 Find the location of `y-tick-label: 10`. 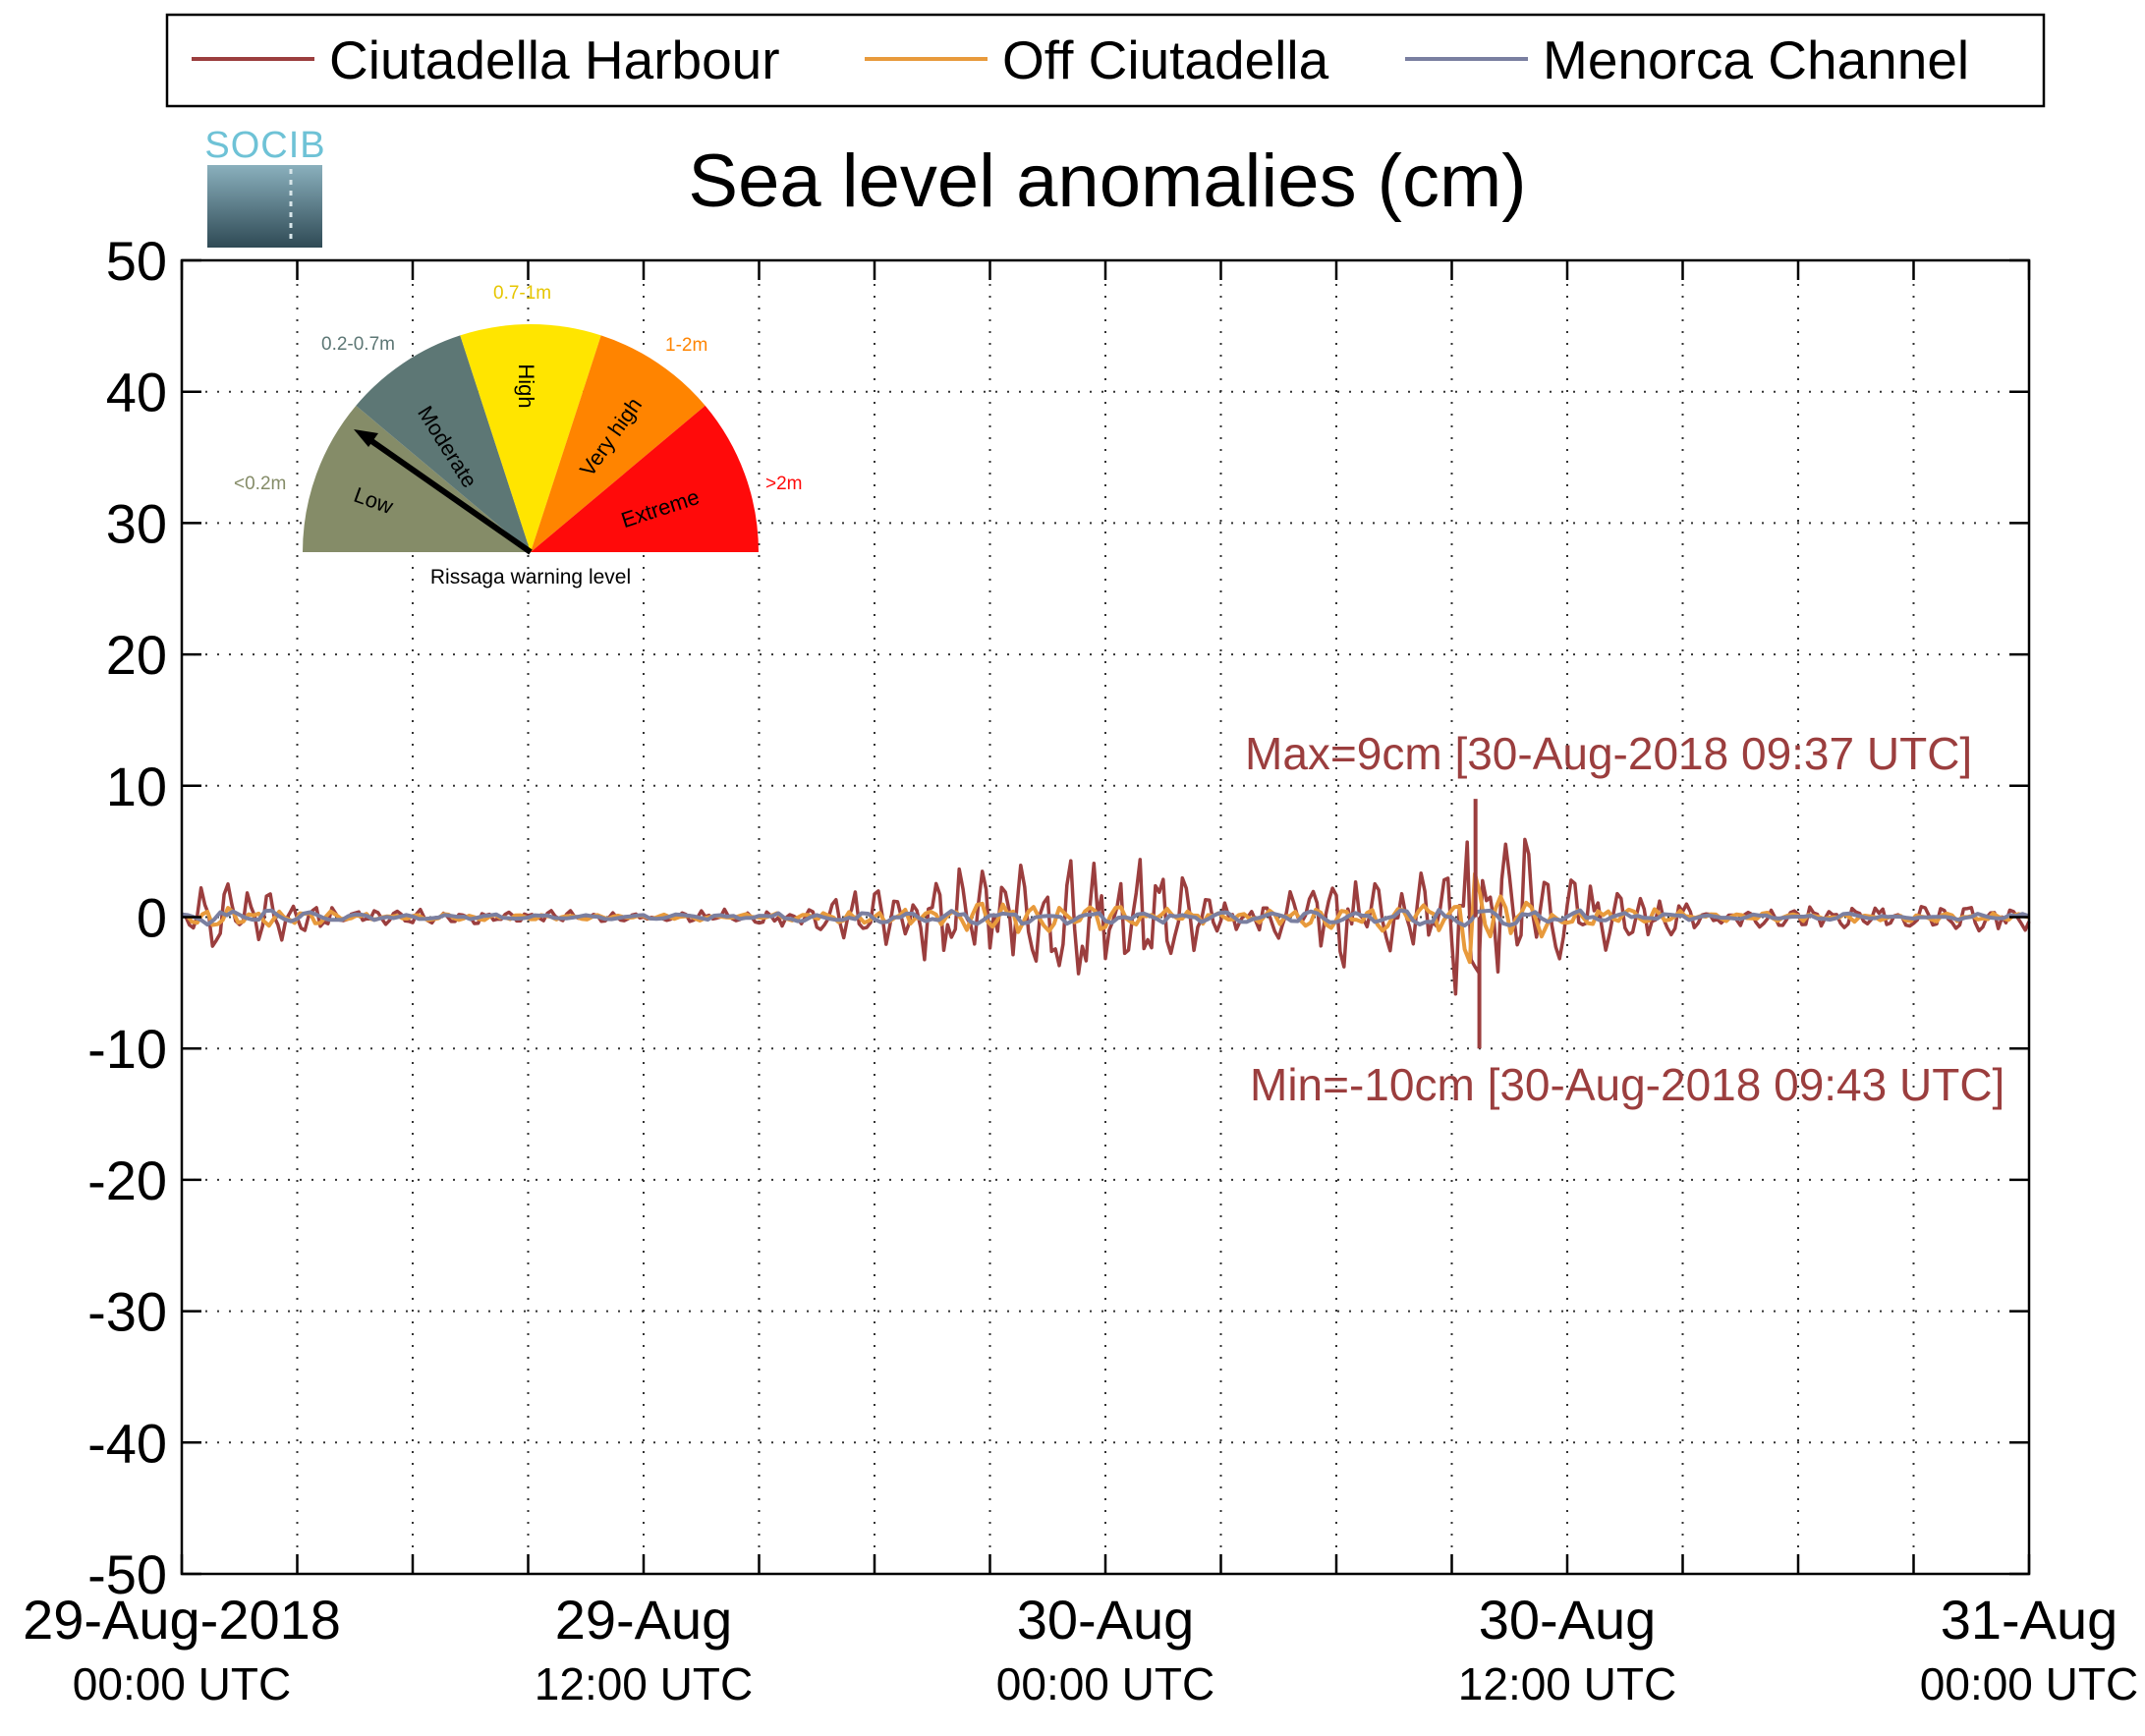

y-tick-label: 10 is located at coordinates (136, 786).